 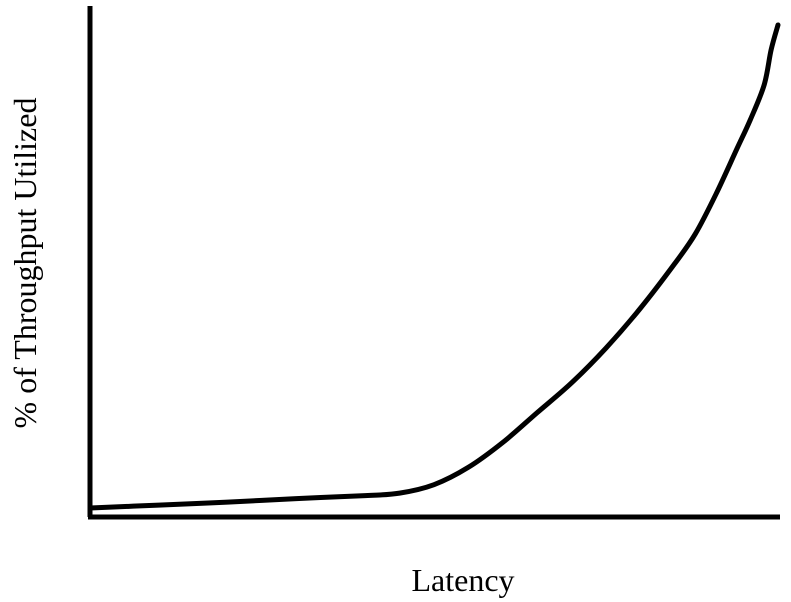 What do you see at coordinates (25, 263) in the screenshot?
I see `y-axis-label: % of Throughput Utilized` at bounding box center [25, 263].